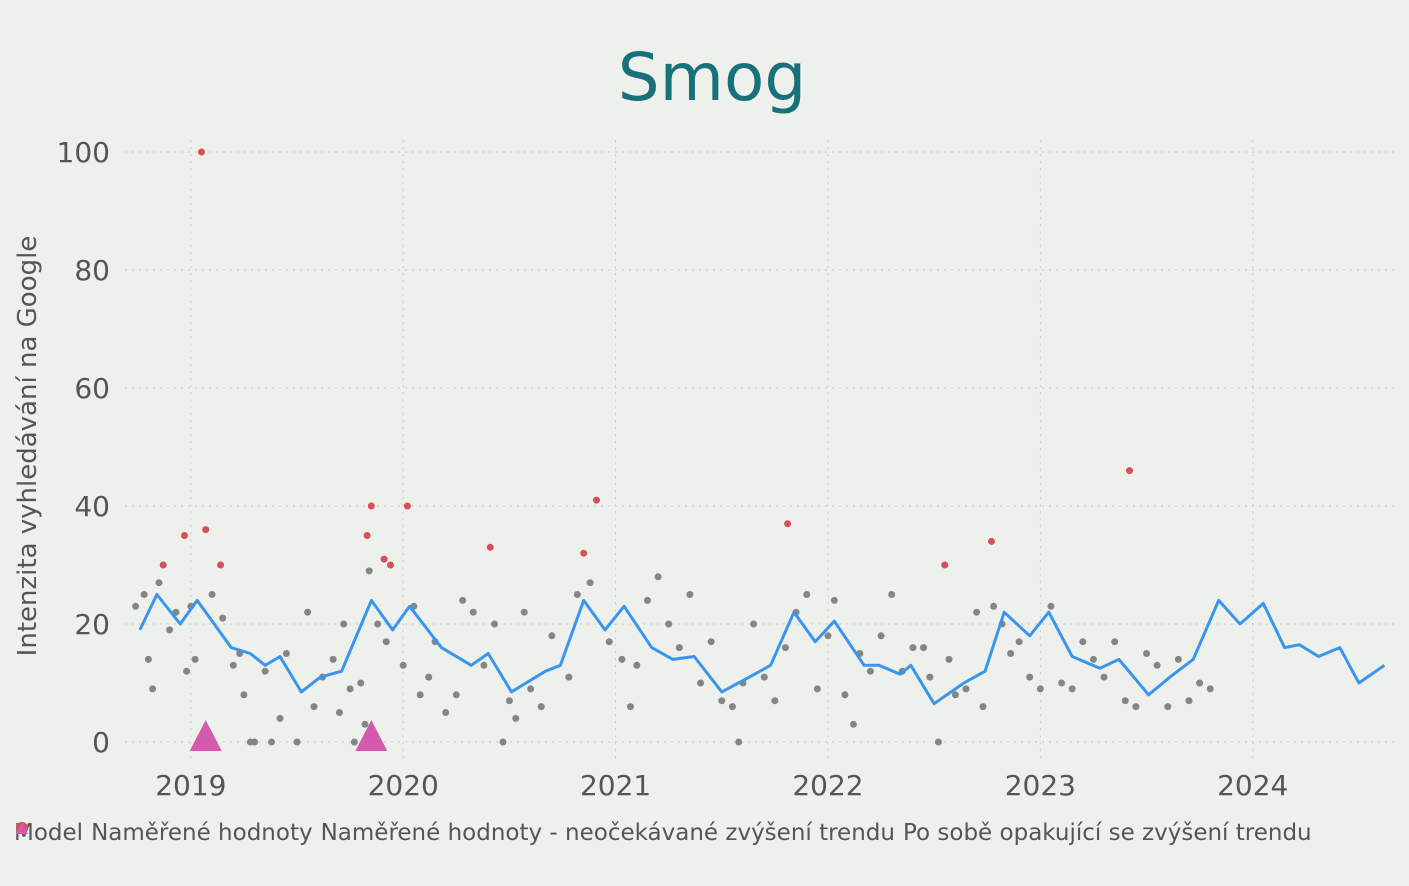  Describe the element at coordinates (190, 785) in the screenshot. I see `x-tick-label: 2019` at that location.